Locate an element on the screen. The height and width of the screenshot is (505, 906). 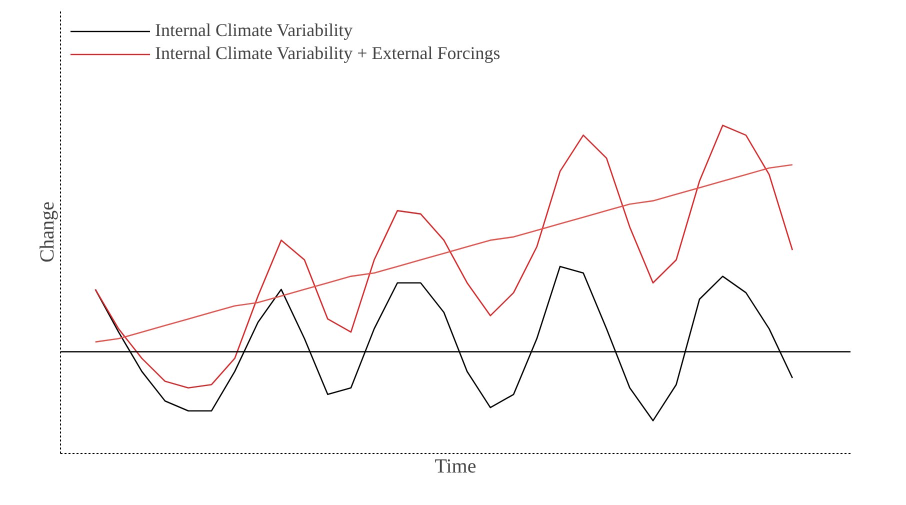
legend-label: Internal Climate Variability is located at coordinates (254, 30).